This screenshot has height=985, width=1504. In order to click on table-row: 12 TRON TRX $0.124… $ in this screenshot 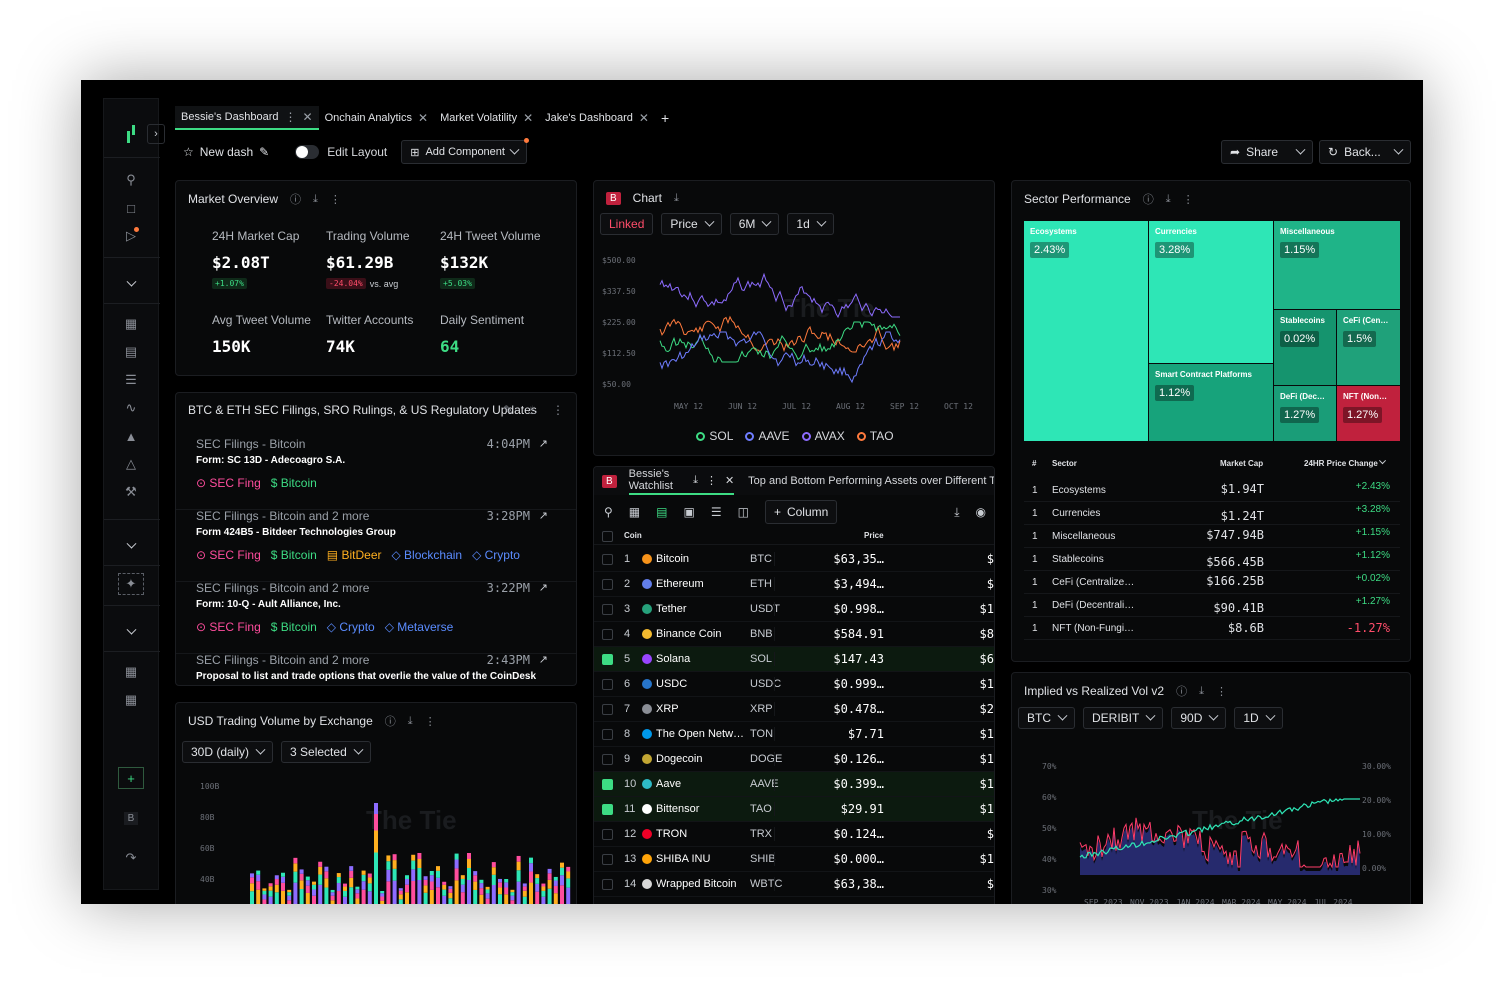, I will do `click(794, 834)`.